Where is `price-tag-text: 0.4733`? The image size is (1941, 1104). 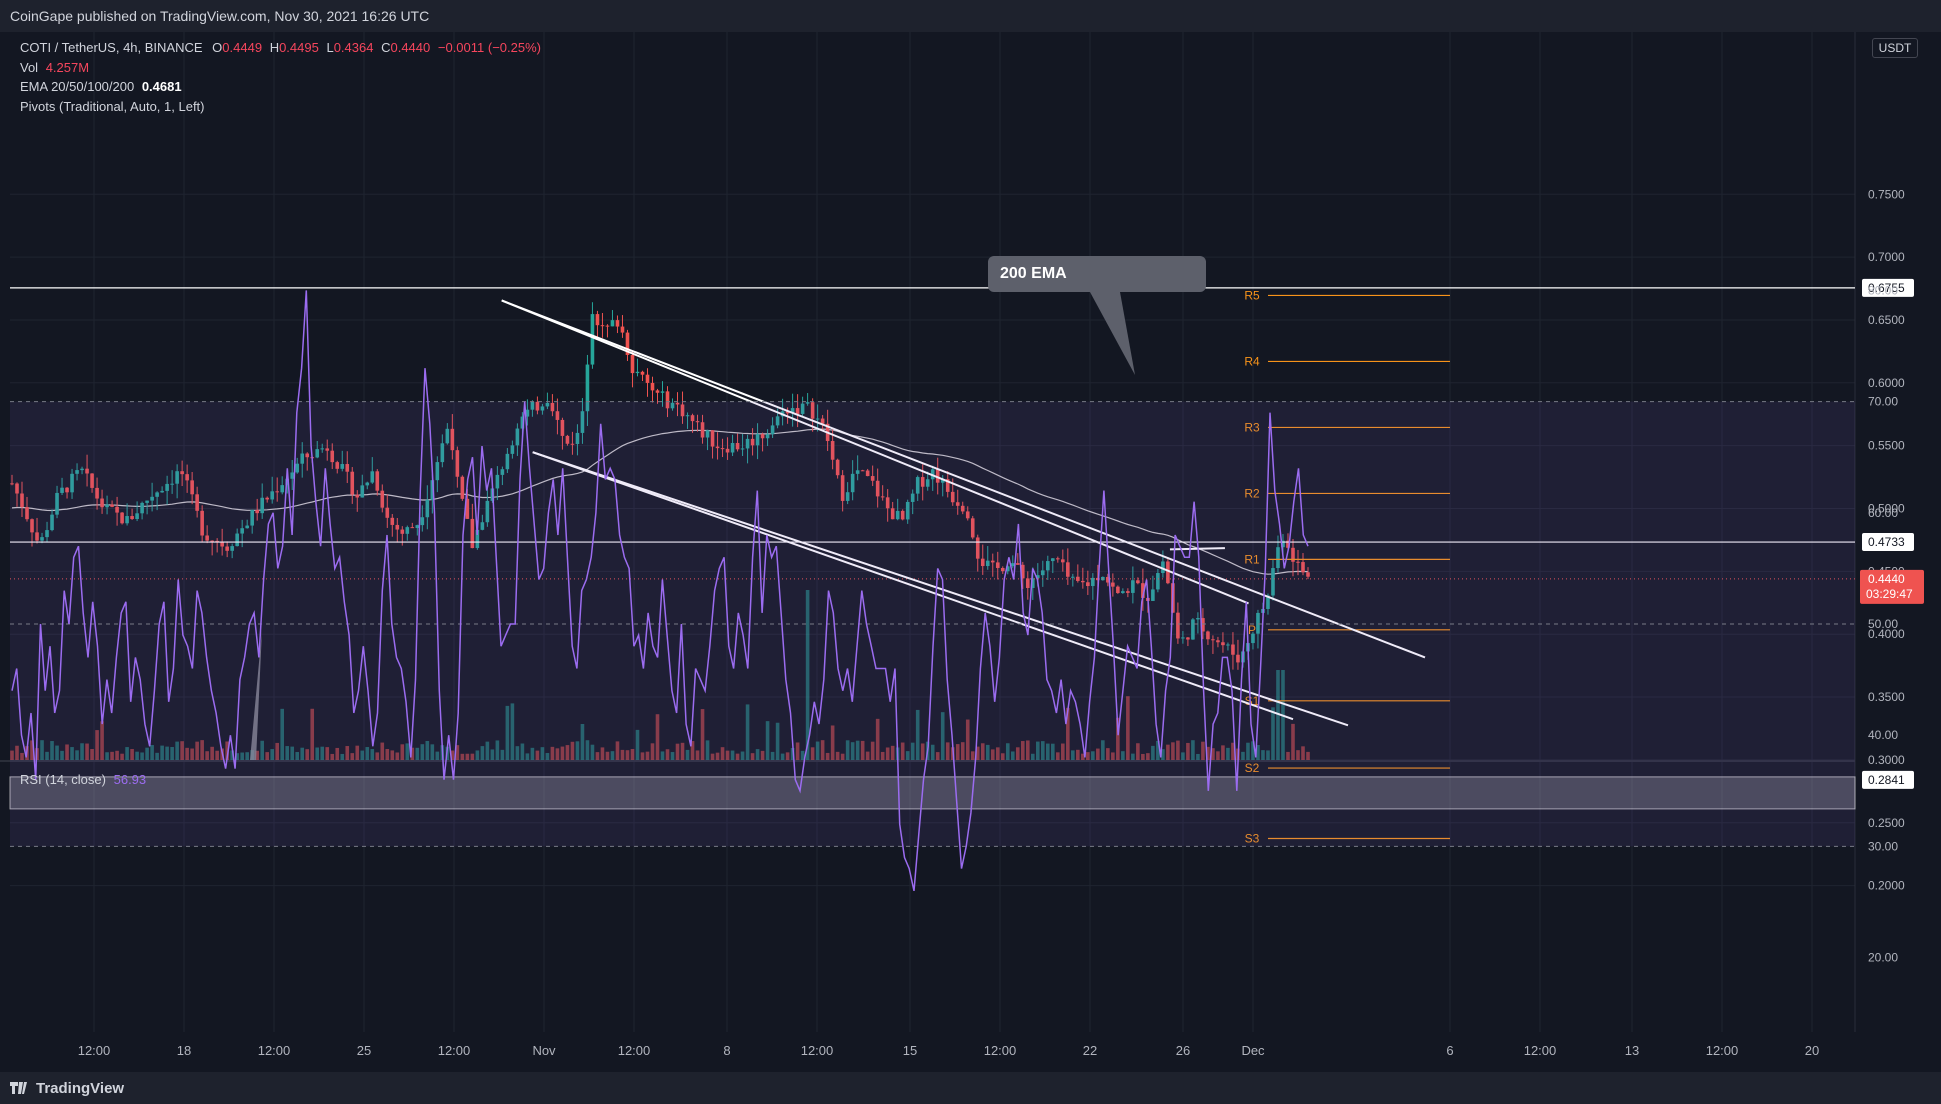
price-tag-text: 0.4733 is located at coordinates (1886, 542).